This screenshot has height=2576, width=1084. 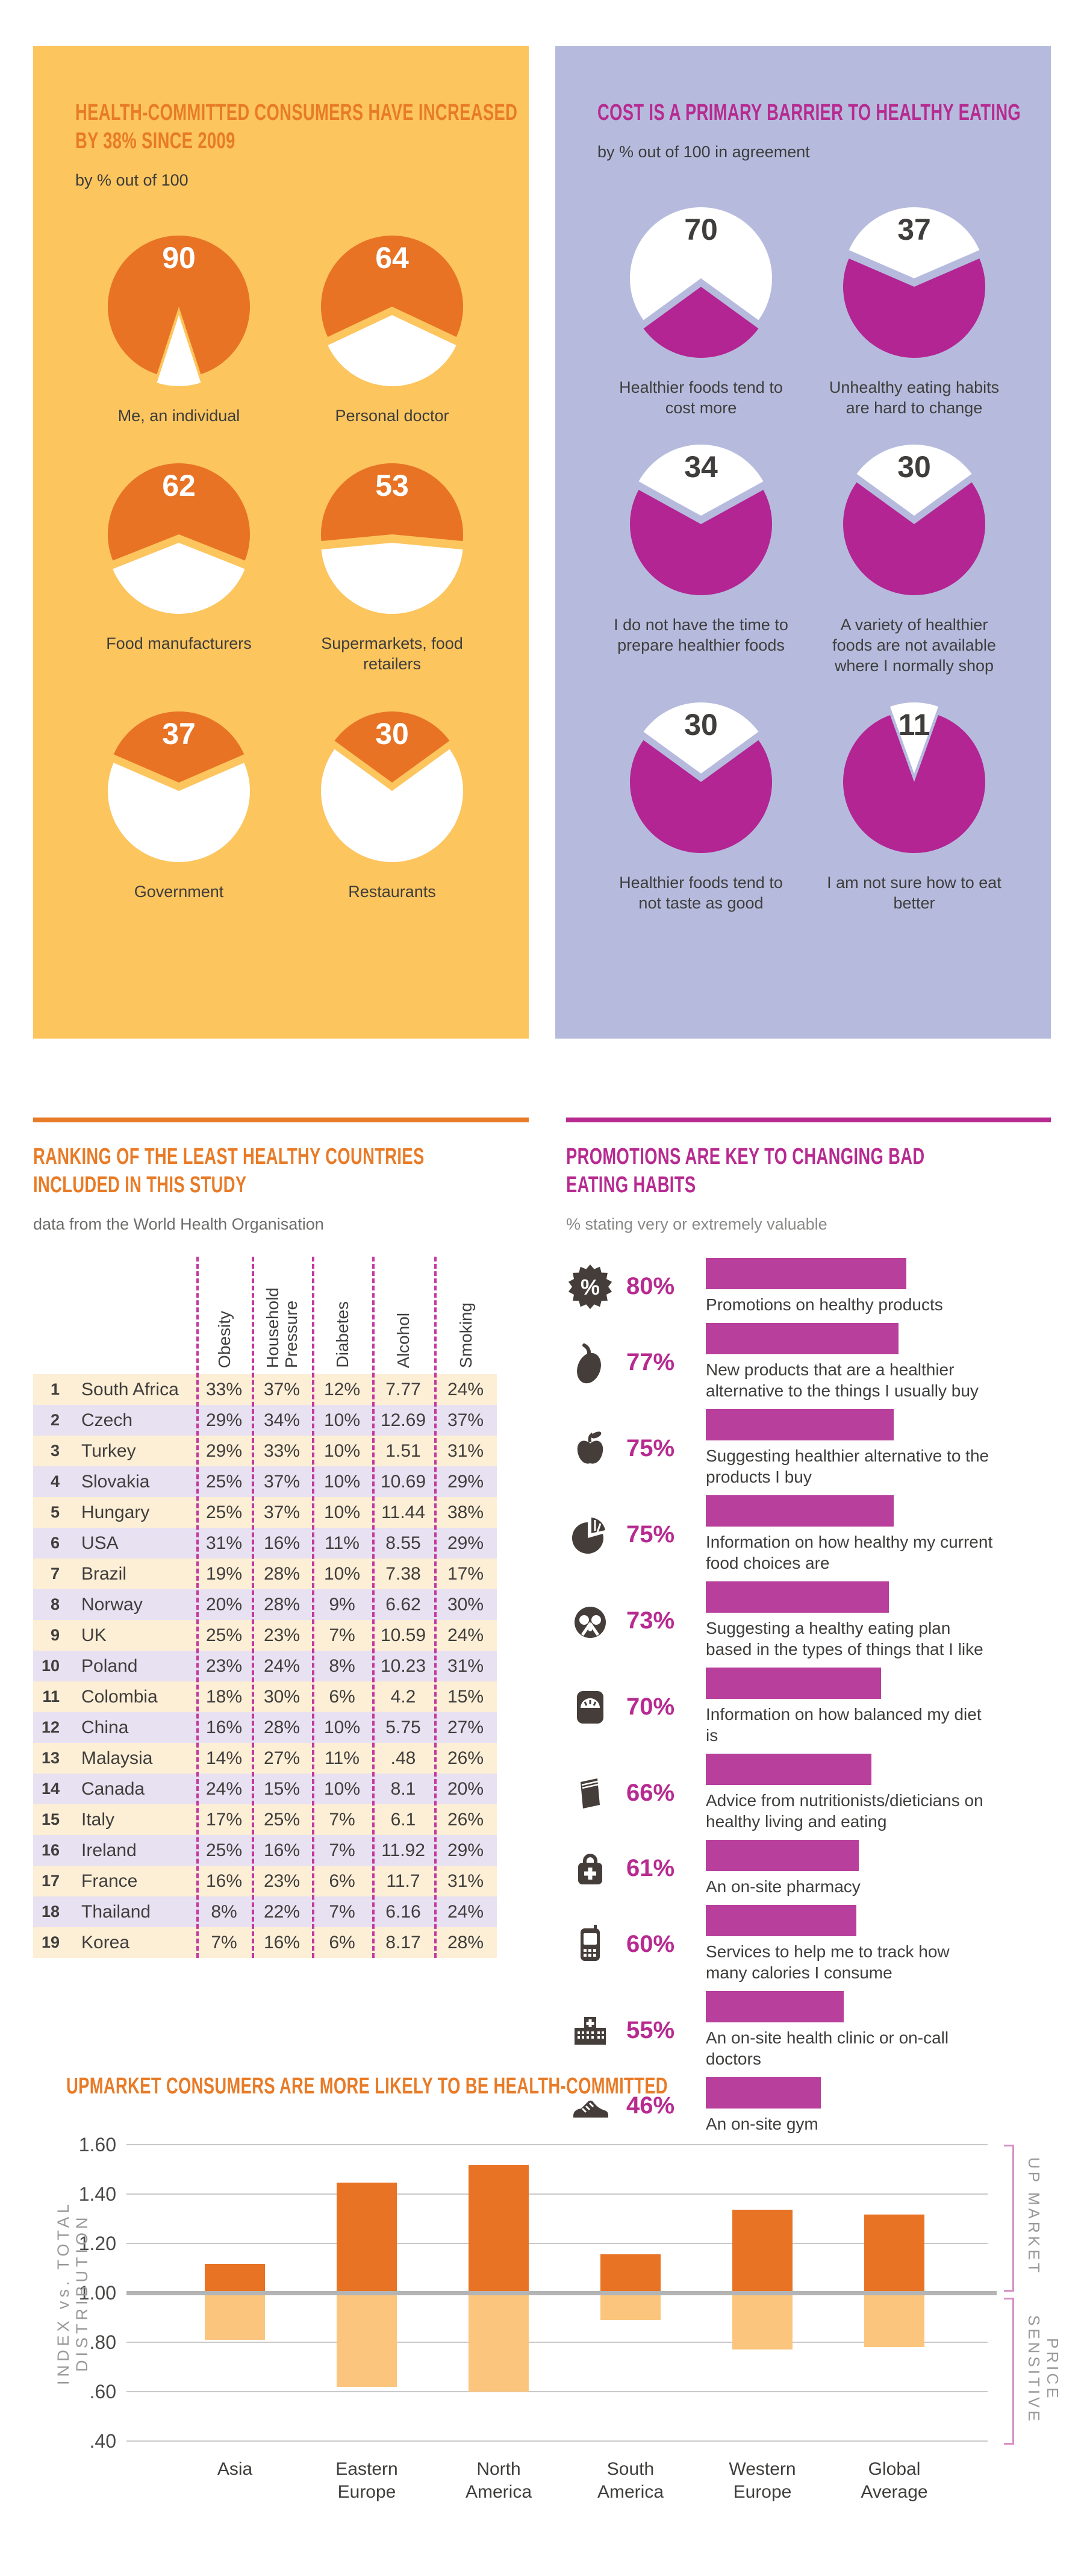 I want to click on upmarket-bar, so click(x=499, y=2228).